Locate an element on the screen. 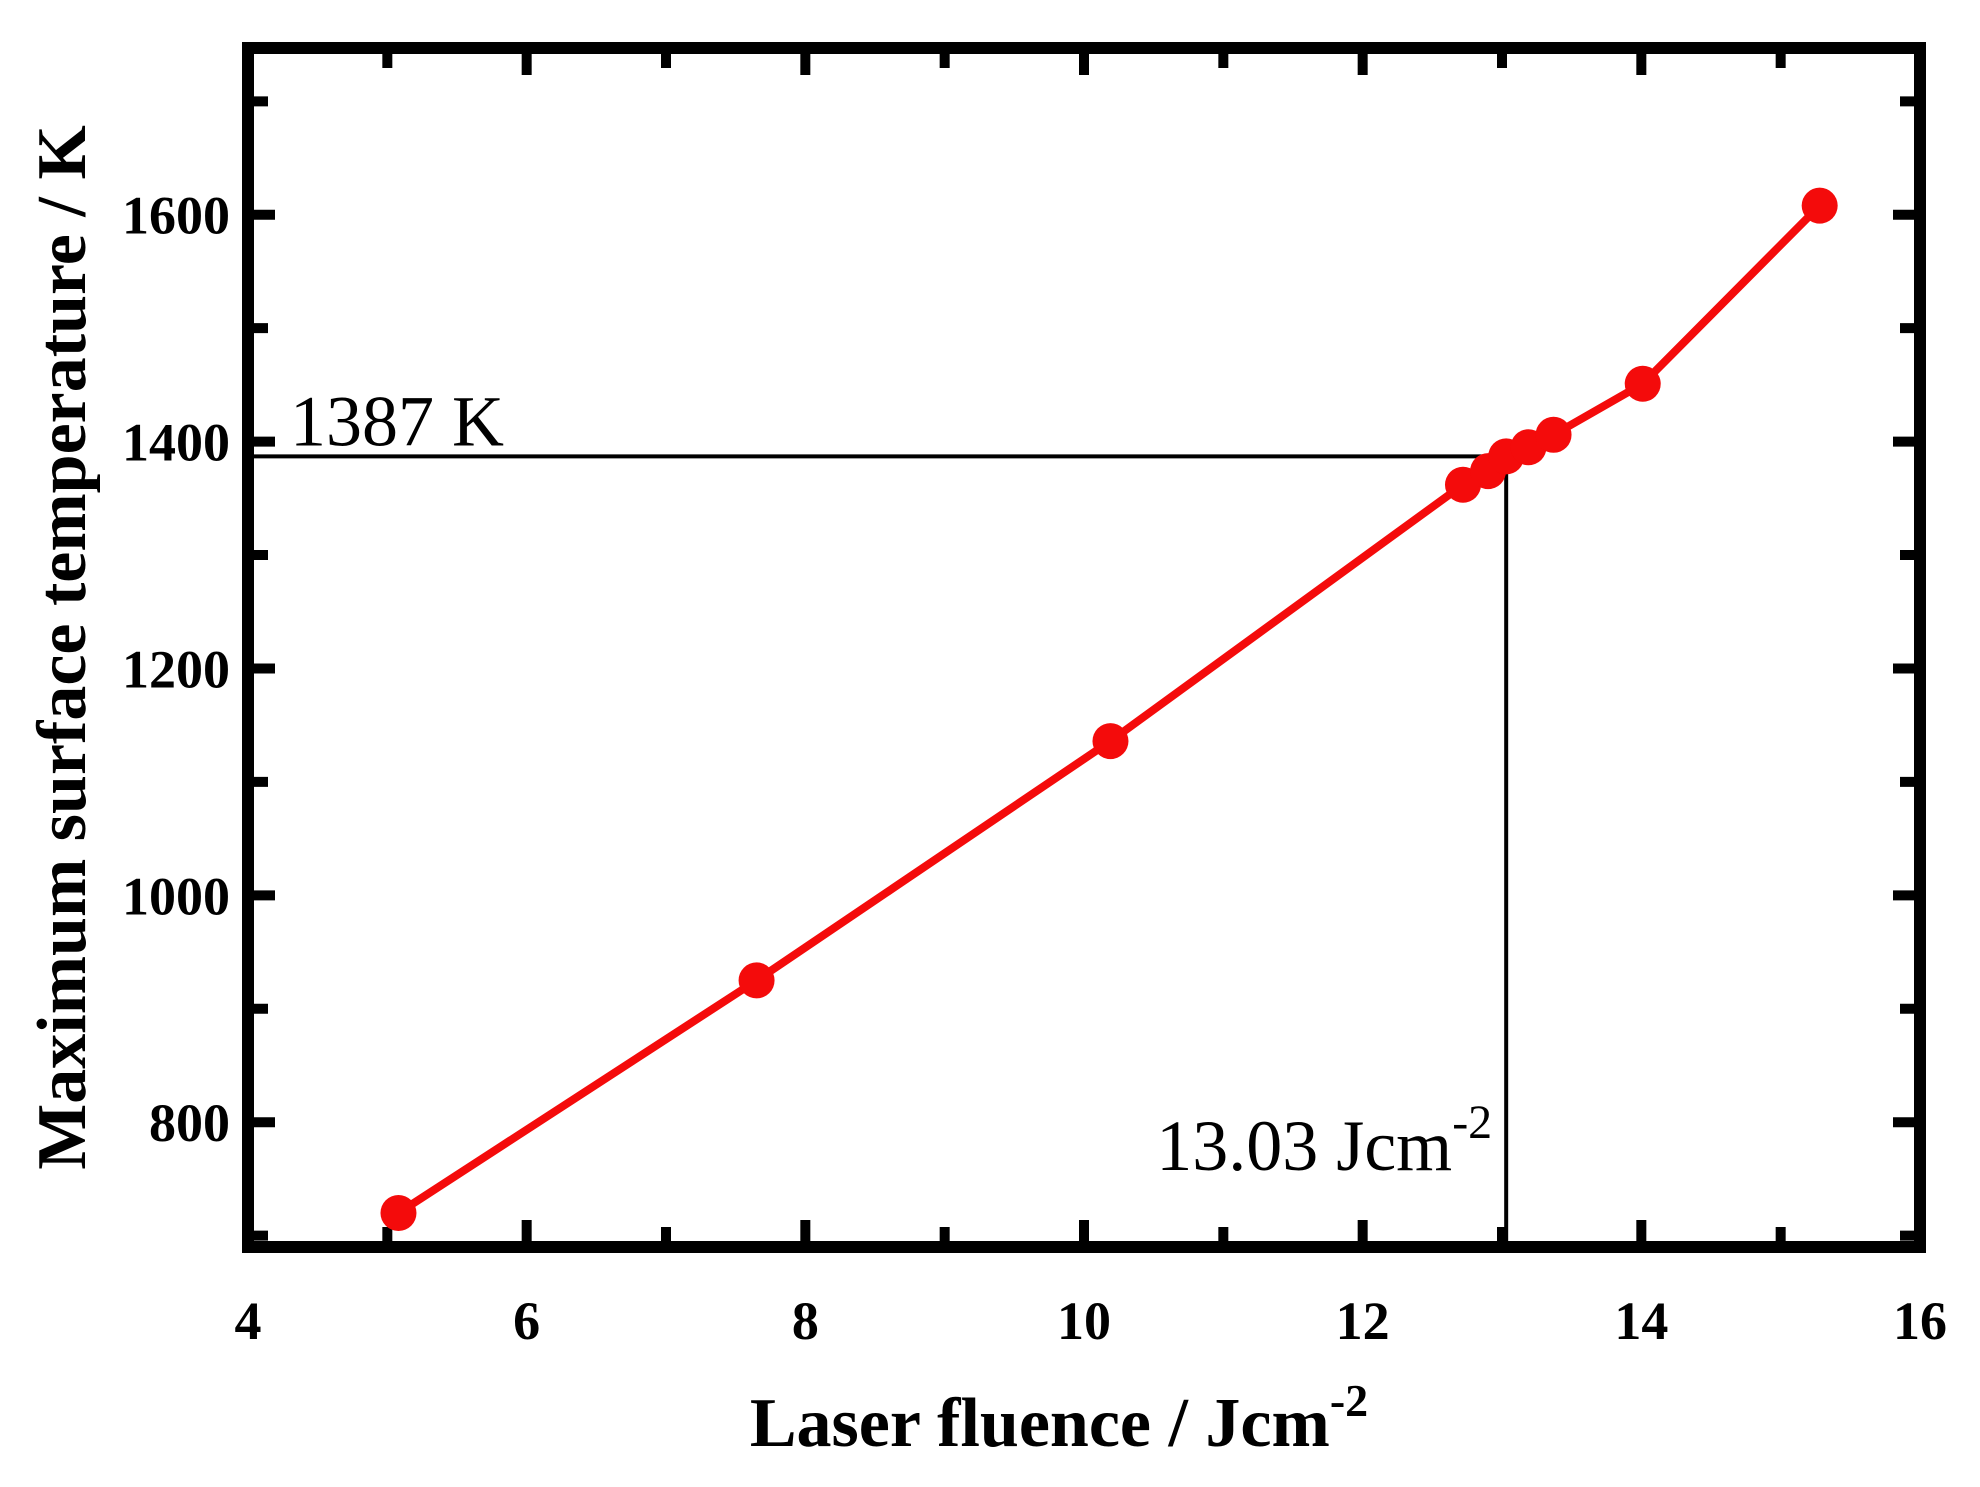 The width and height of the screenshot is (1980, 1487). annotation-label-temperature: 1387 K is located at coordinates (397, 421).